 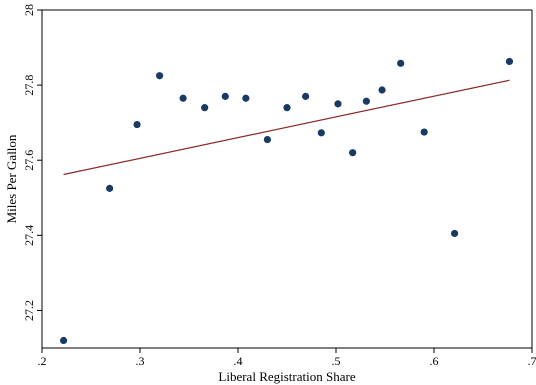 What do you see at coordinates (286, 376) in the screenshot?
I see `x-axis-title: Liberal Registration Share` at bounding box center [286, 376].